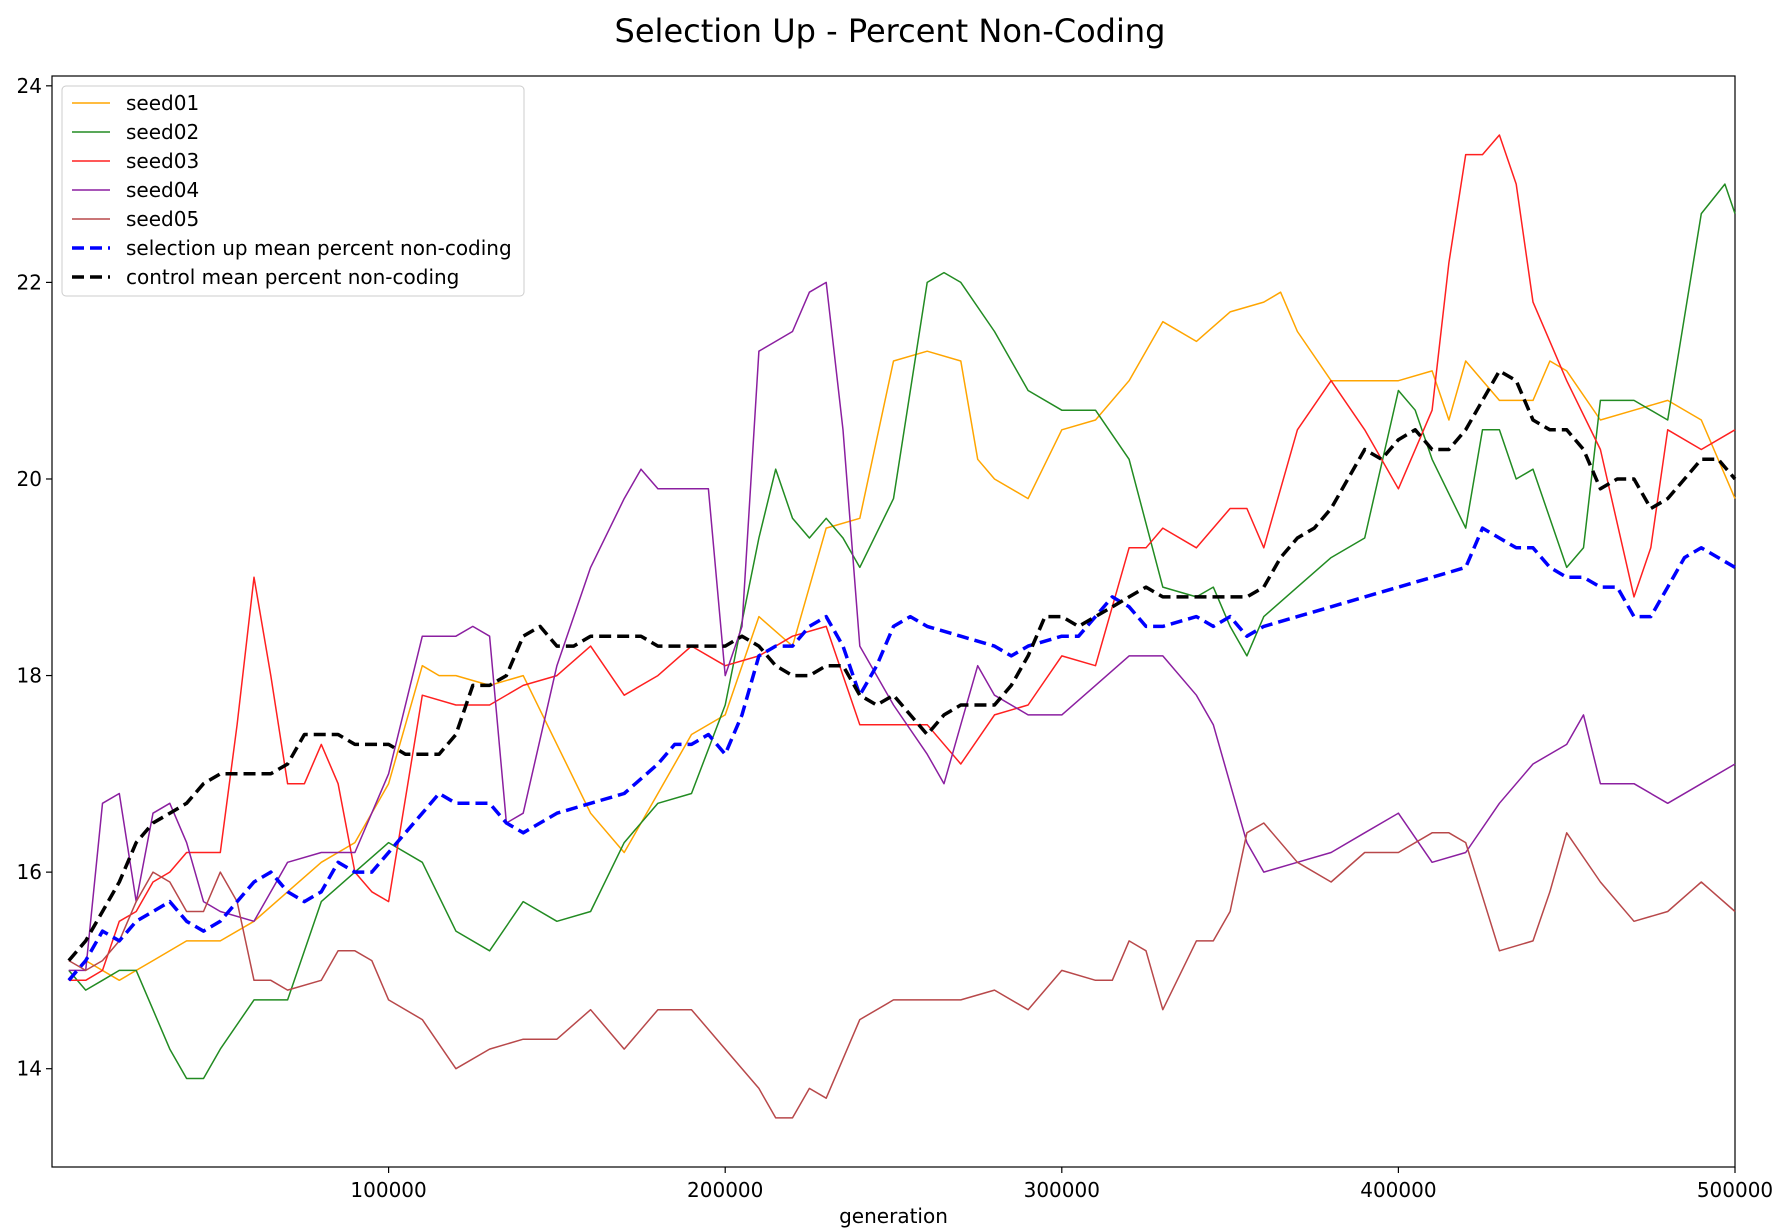 This screenshot has height=1229, width=1781. I want to click on x-tick-label: 500000, so click(1735, 1190).